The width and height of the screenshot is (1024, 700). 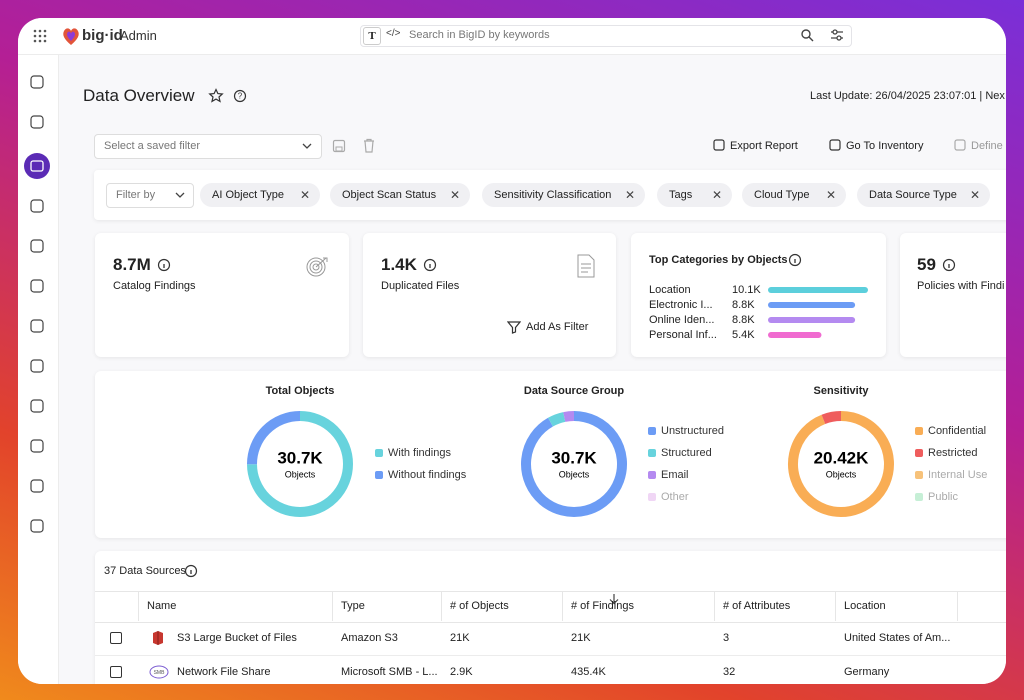 I want to click on filter-chip: Cloud Type ✕, so click(x=794, y=195).